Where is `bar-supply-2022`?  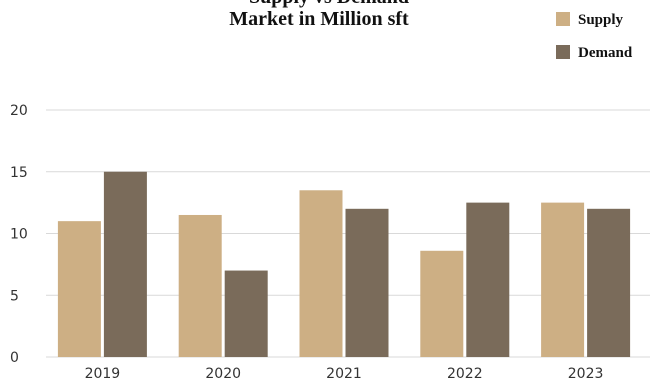 bar-supply-2022 is located at coordinates (442, 303).